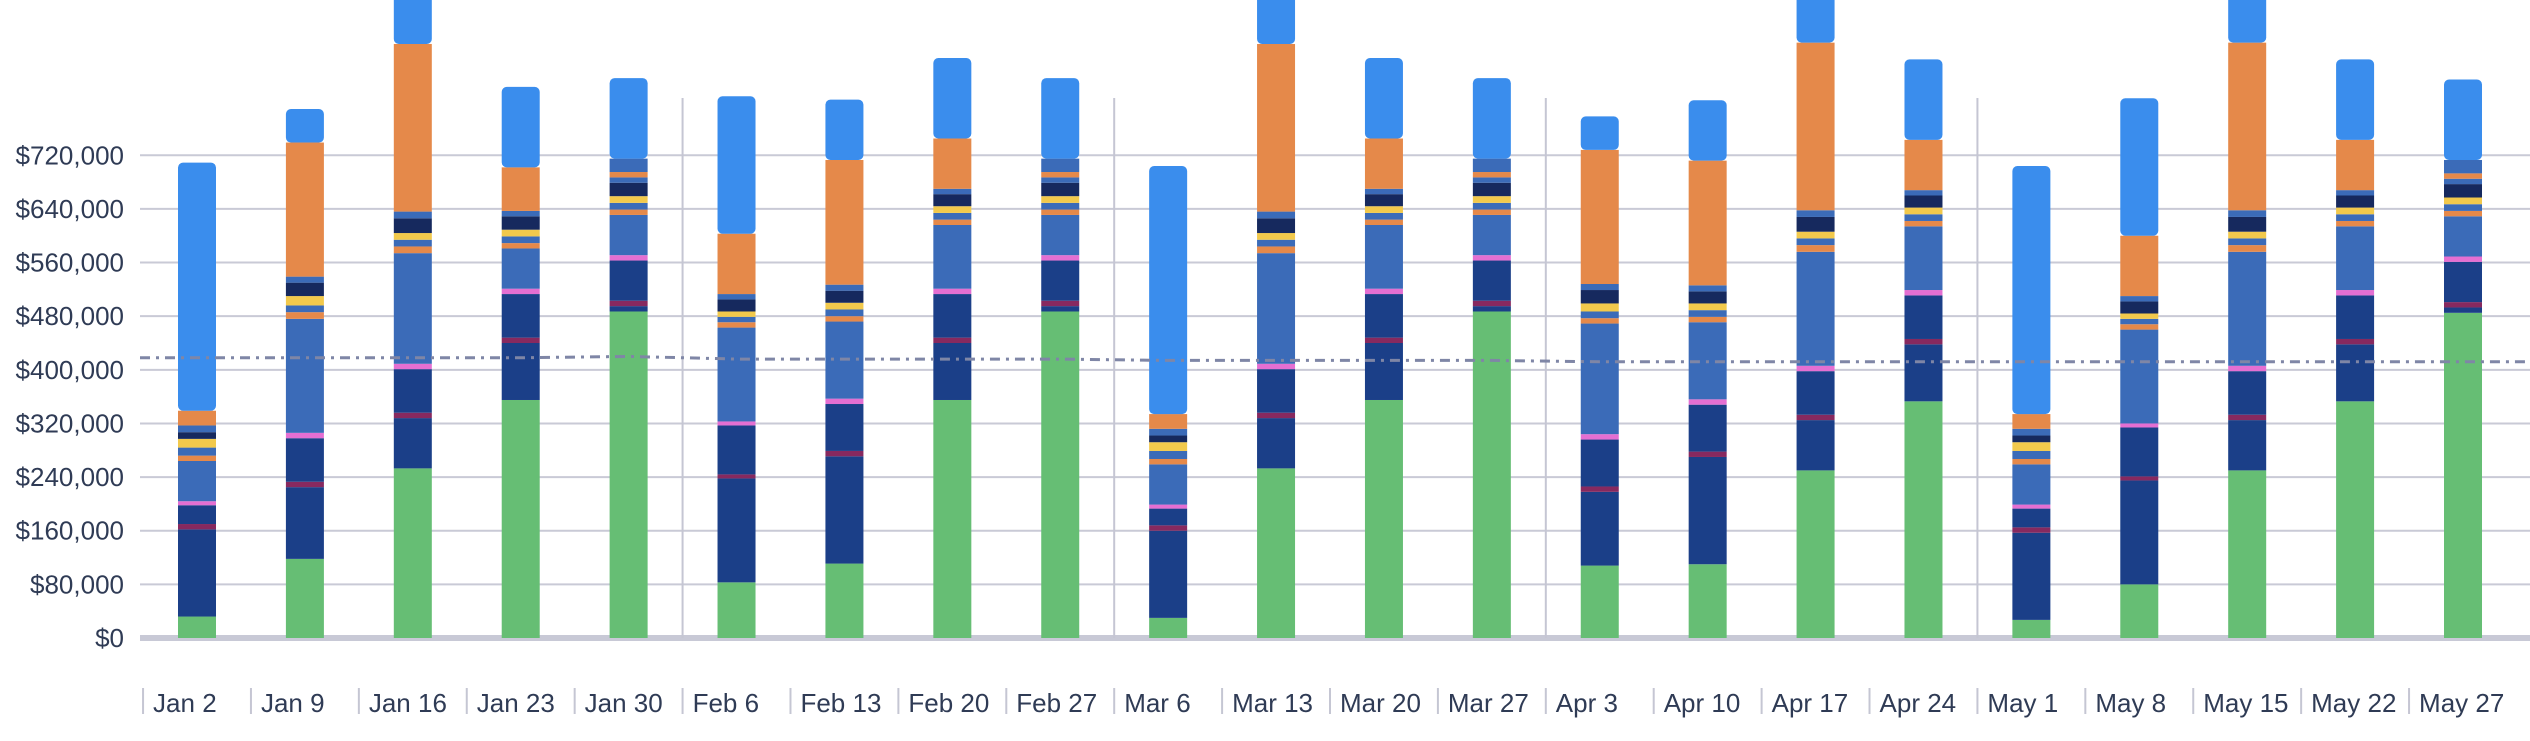  Describe the element at coordinates (70, 531) in the screenshot. I see `y-tick-label: $160,000` at that location.